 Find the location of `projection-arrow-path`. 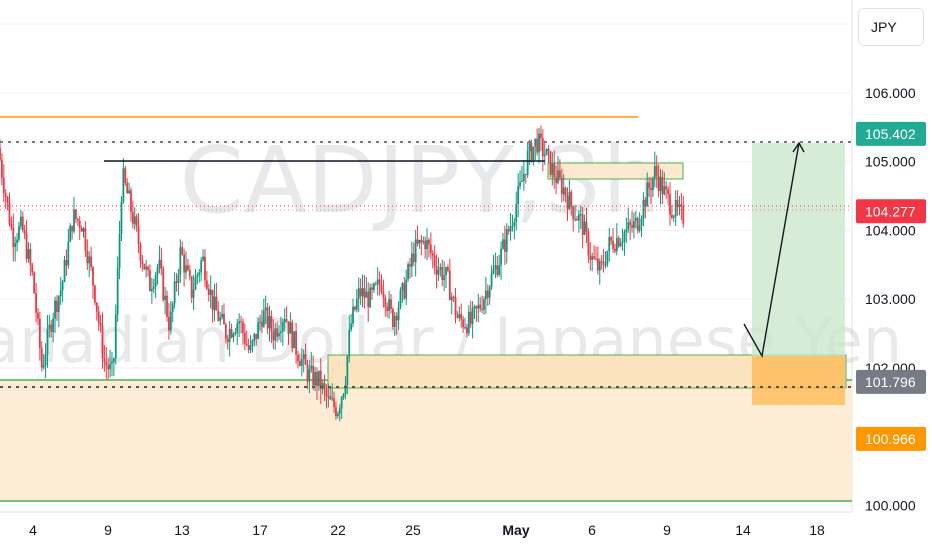

projection-arrow-path is located at coordinates (771, 250).